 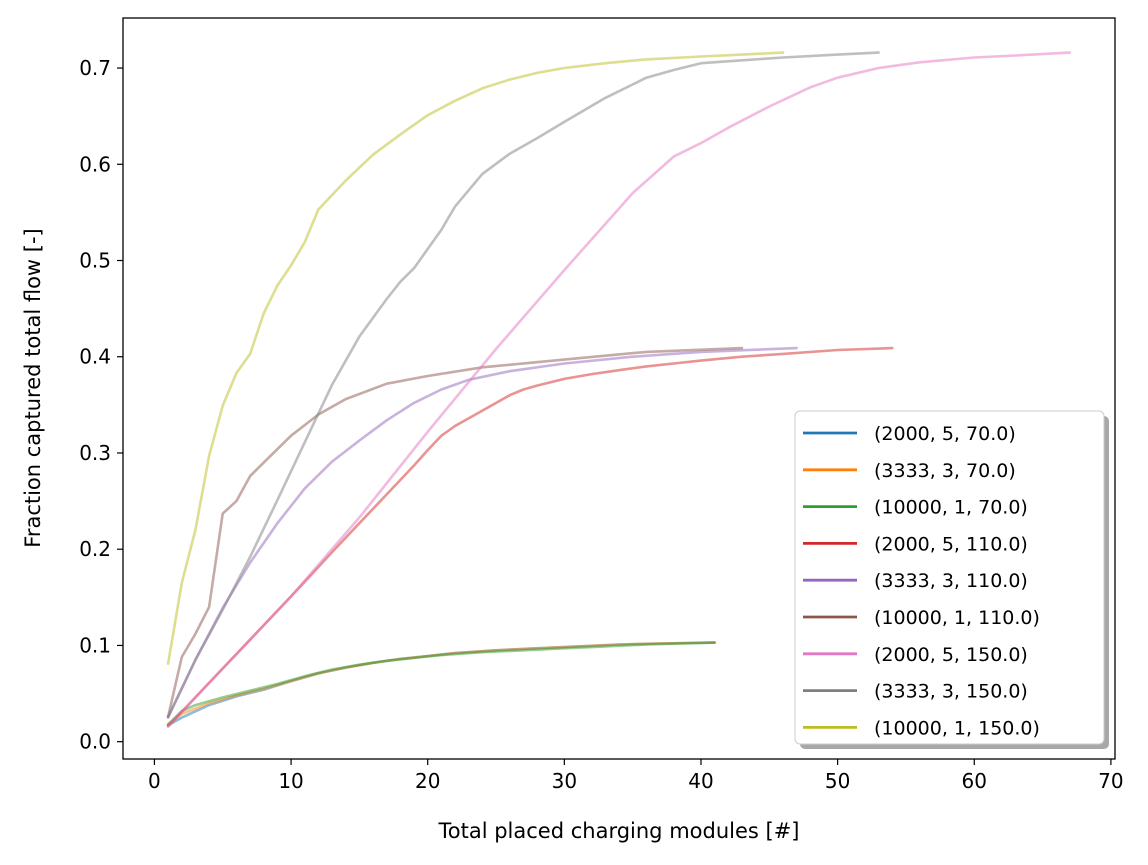 I want to click on x-tick-label: 0, so click(x=154, y=781).